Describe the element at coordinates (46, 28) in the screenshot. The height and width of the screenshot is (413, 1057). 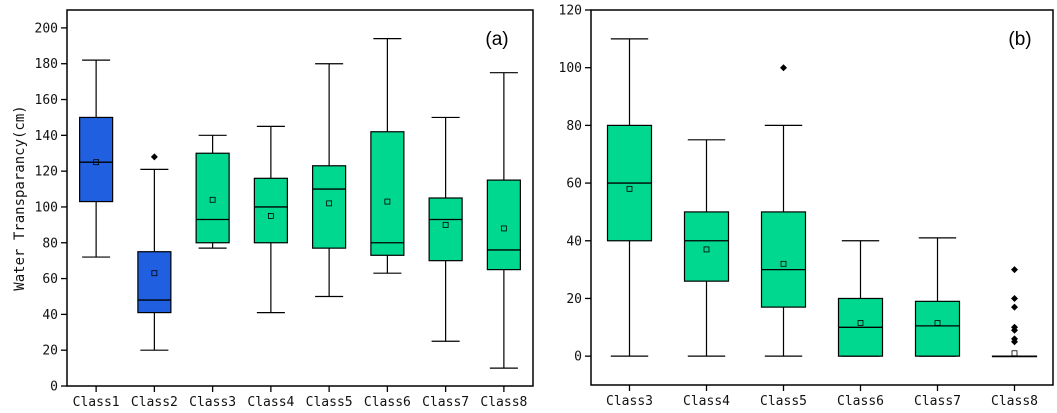
I see `y-tick-label: 200` at that location.